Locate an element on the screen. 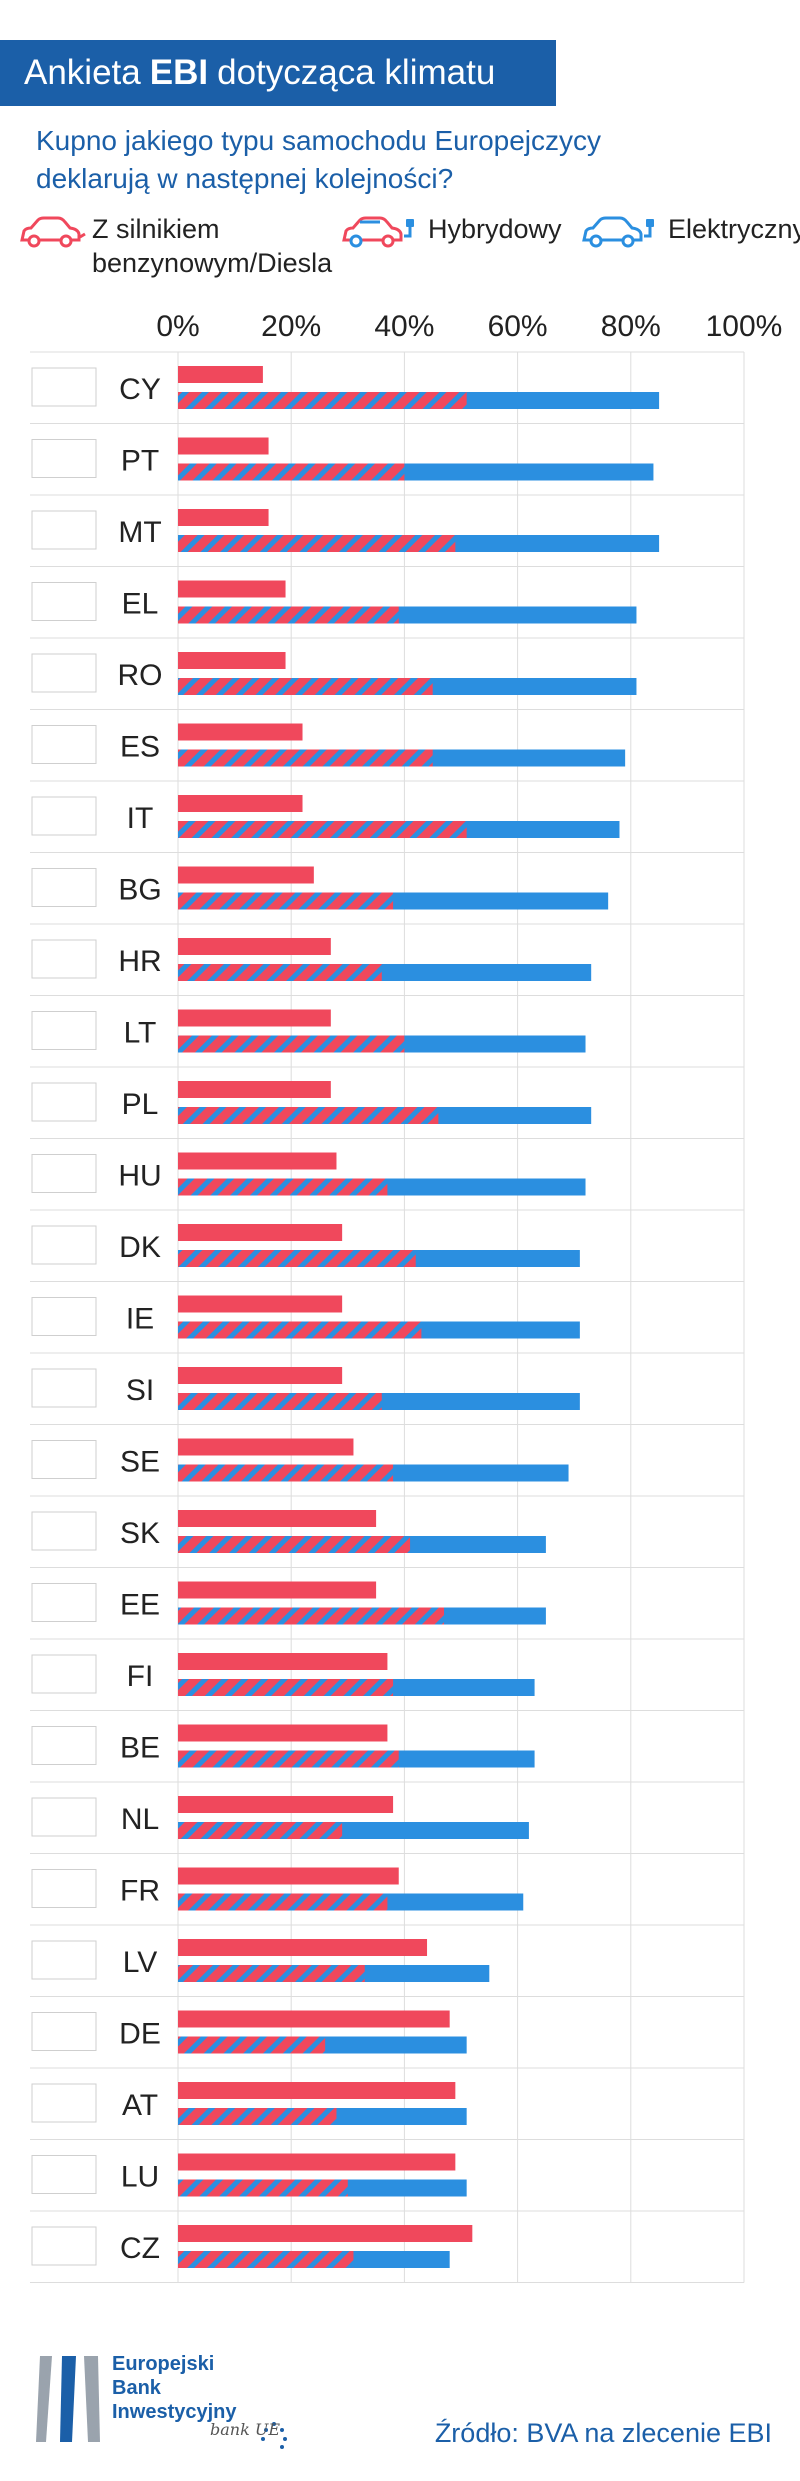 The height and width of the screenshot is (2481, 800). category-label: BE is located at coordinates (140, 1748).